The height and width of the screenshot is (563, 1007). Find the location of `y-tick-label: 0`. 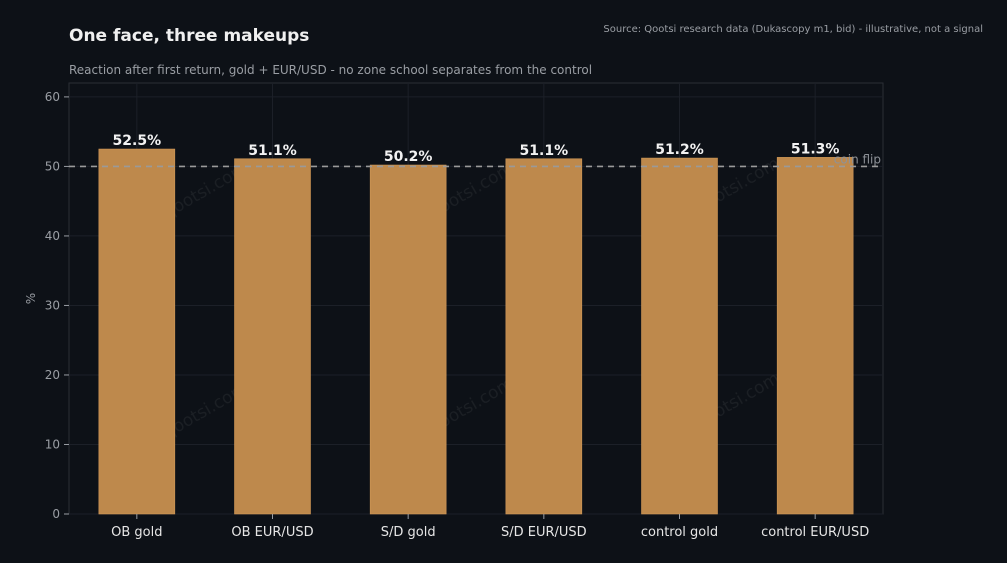

y-tick-label: 0 is located at coordinates (56, 514).